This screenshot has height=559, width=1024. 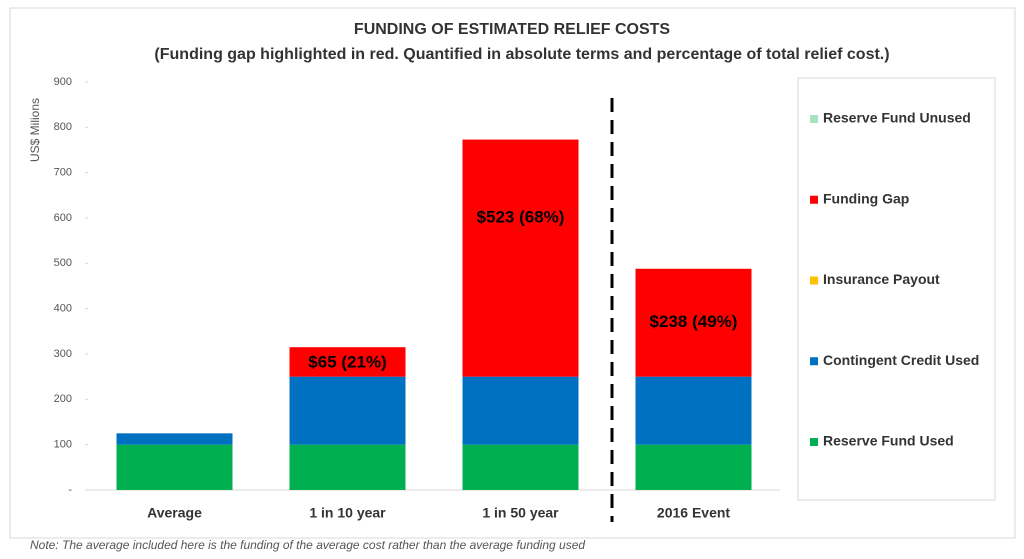 I want to click on data-label: $238 (49%), so click(x=694, y=321).